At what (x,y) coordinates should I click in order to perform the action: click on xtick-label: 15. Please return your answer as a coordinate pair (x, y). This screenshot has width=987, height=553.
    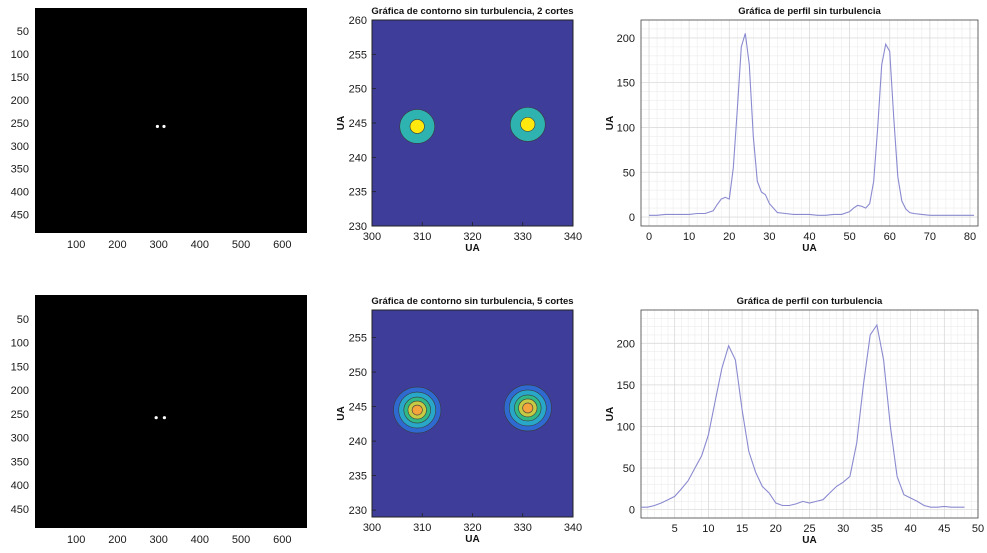
    Looking at the image, I should click on (742, 529).